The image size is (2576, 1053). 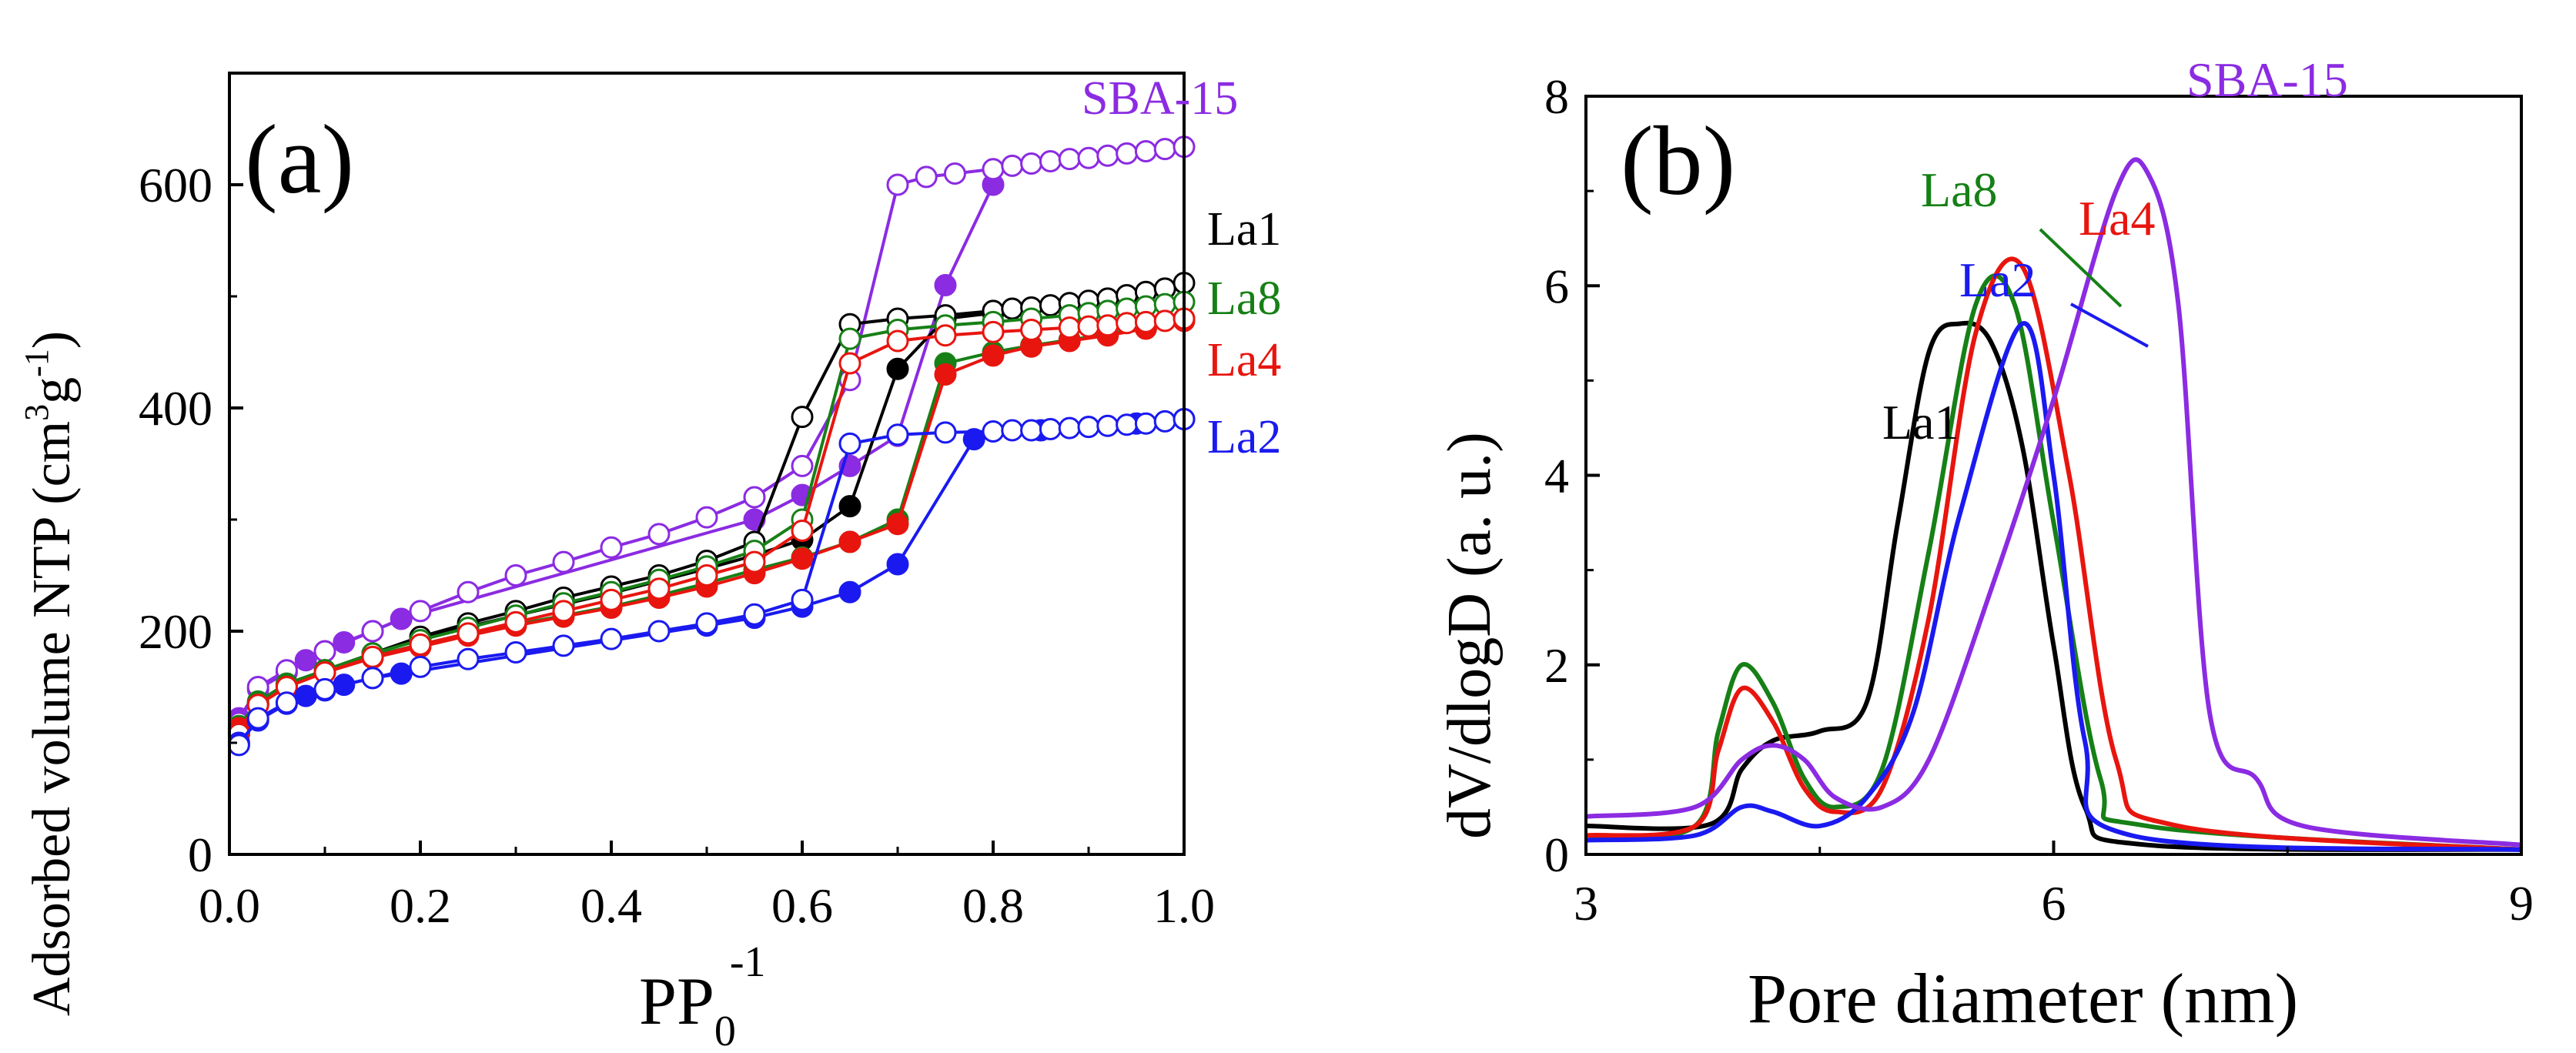 I want to click on panel-a-ytick-label: 0, so click(x=200, y=855).